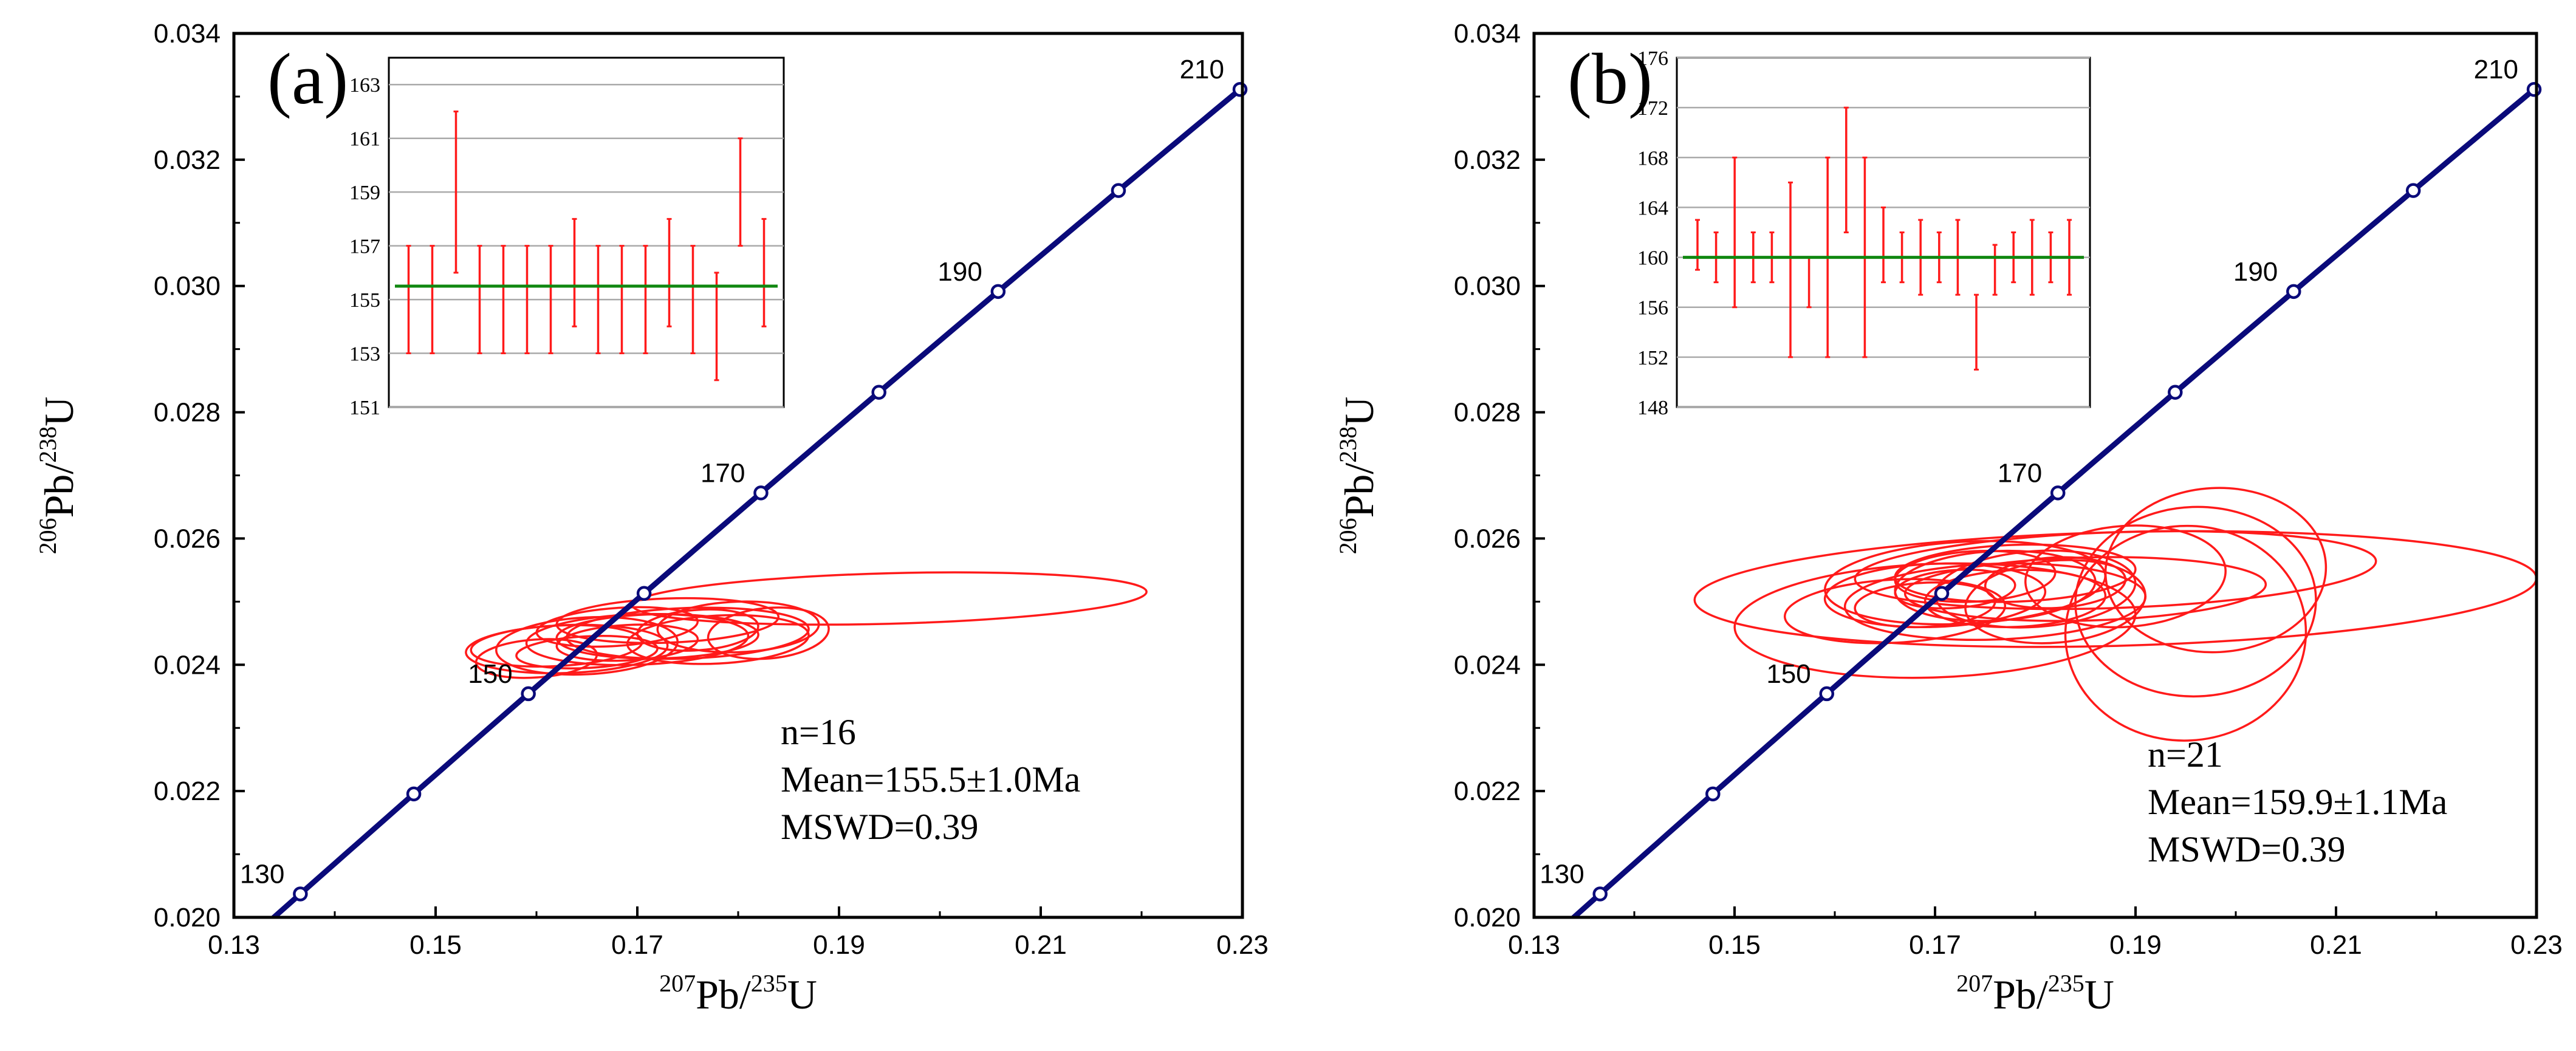  Describe the element at coordinates (2185, 754) in the screenshot. I see `stats-n: n=21` at that location.